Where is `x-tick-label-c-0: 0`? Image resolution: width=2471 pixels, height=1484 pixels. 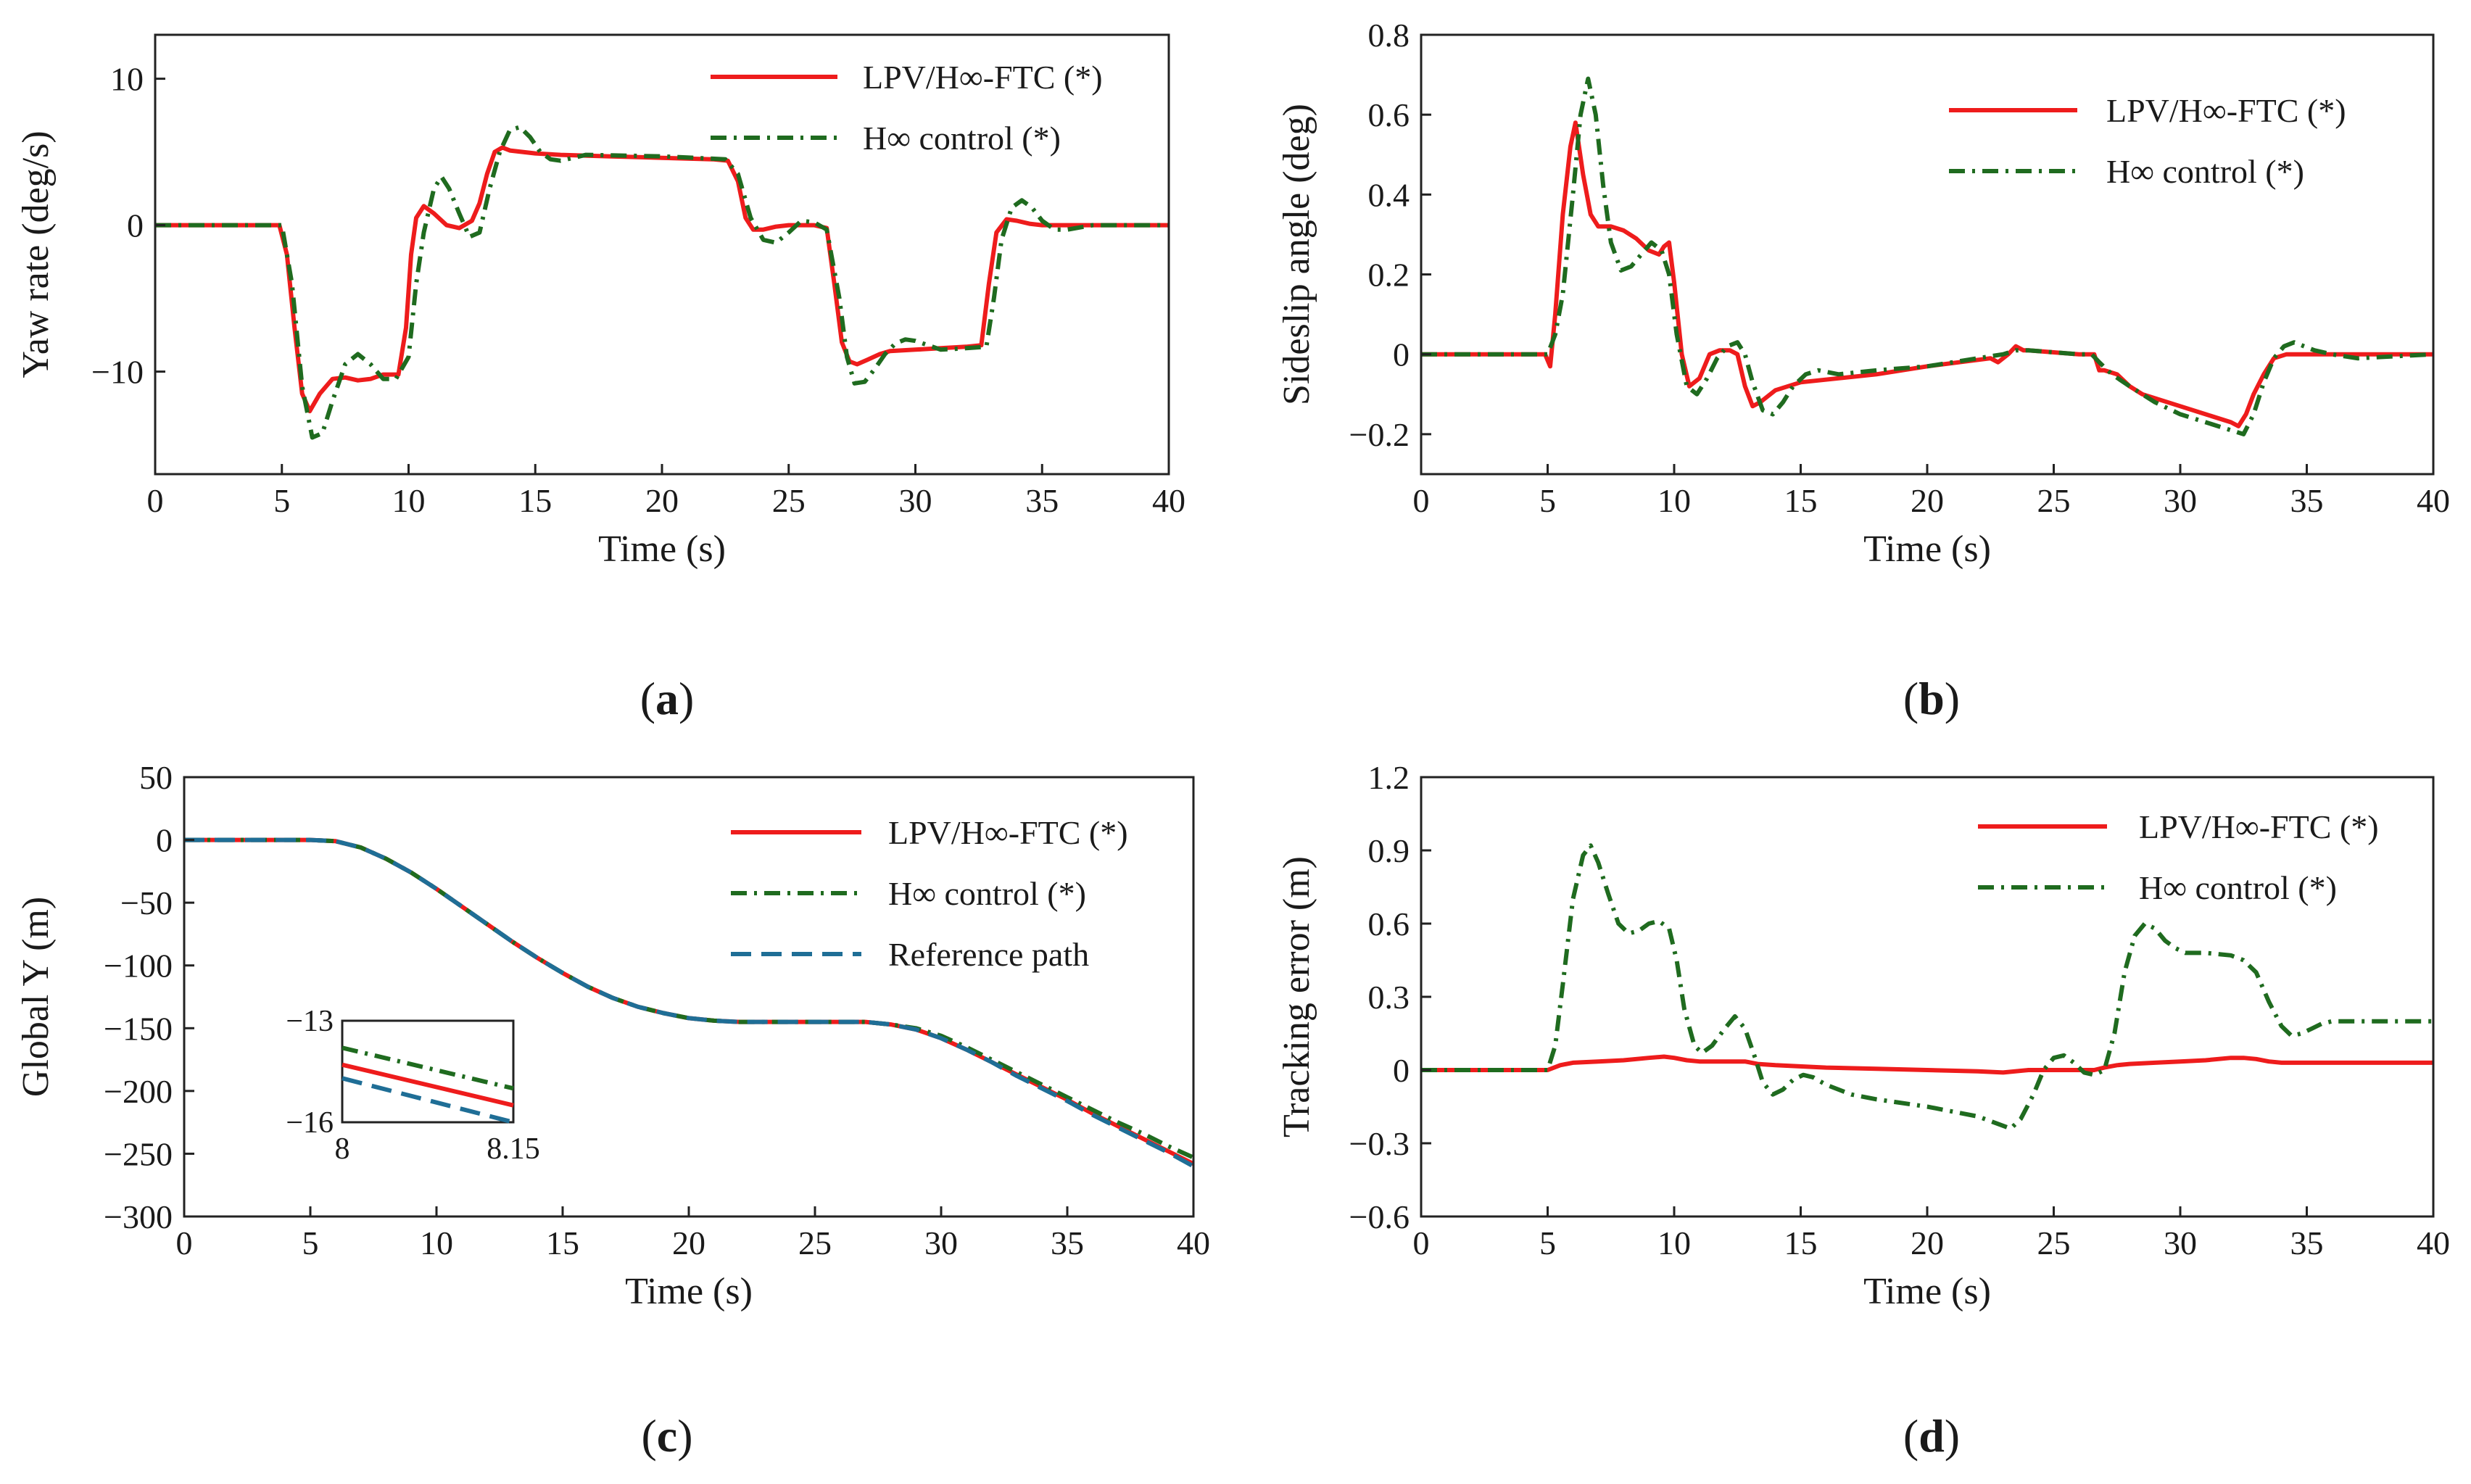
x-tick-label-c-0: 0 is located at coordinates (184, 1242).